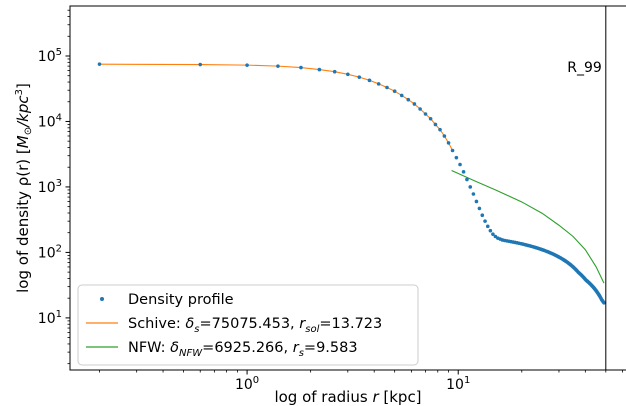 This screenshot has width=626, height=406. Describe the element at coordinates (347, 397) in the screenshot. I see `x-axis-label: log of radius r [kpc]` at that location.